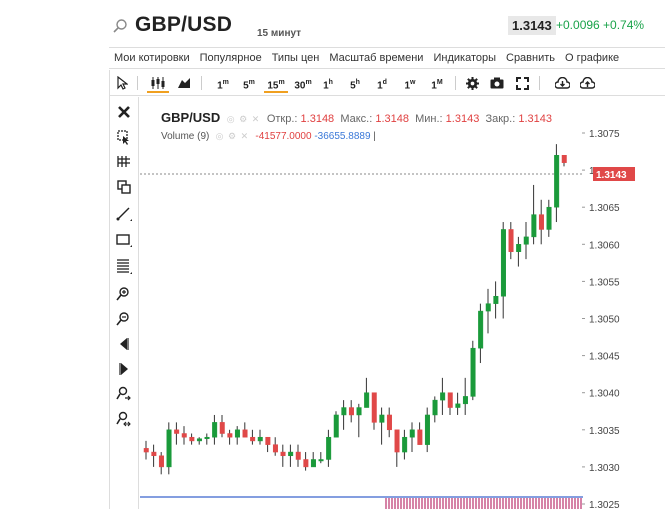  I want to click on menu-compare: Сравнить, so click(531, 58).